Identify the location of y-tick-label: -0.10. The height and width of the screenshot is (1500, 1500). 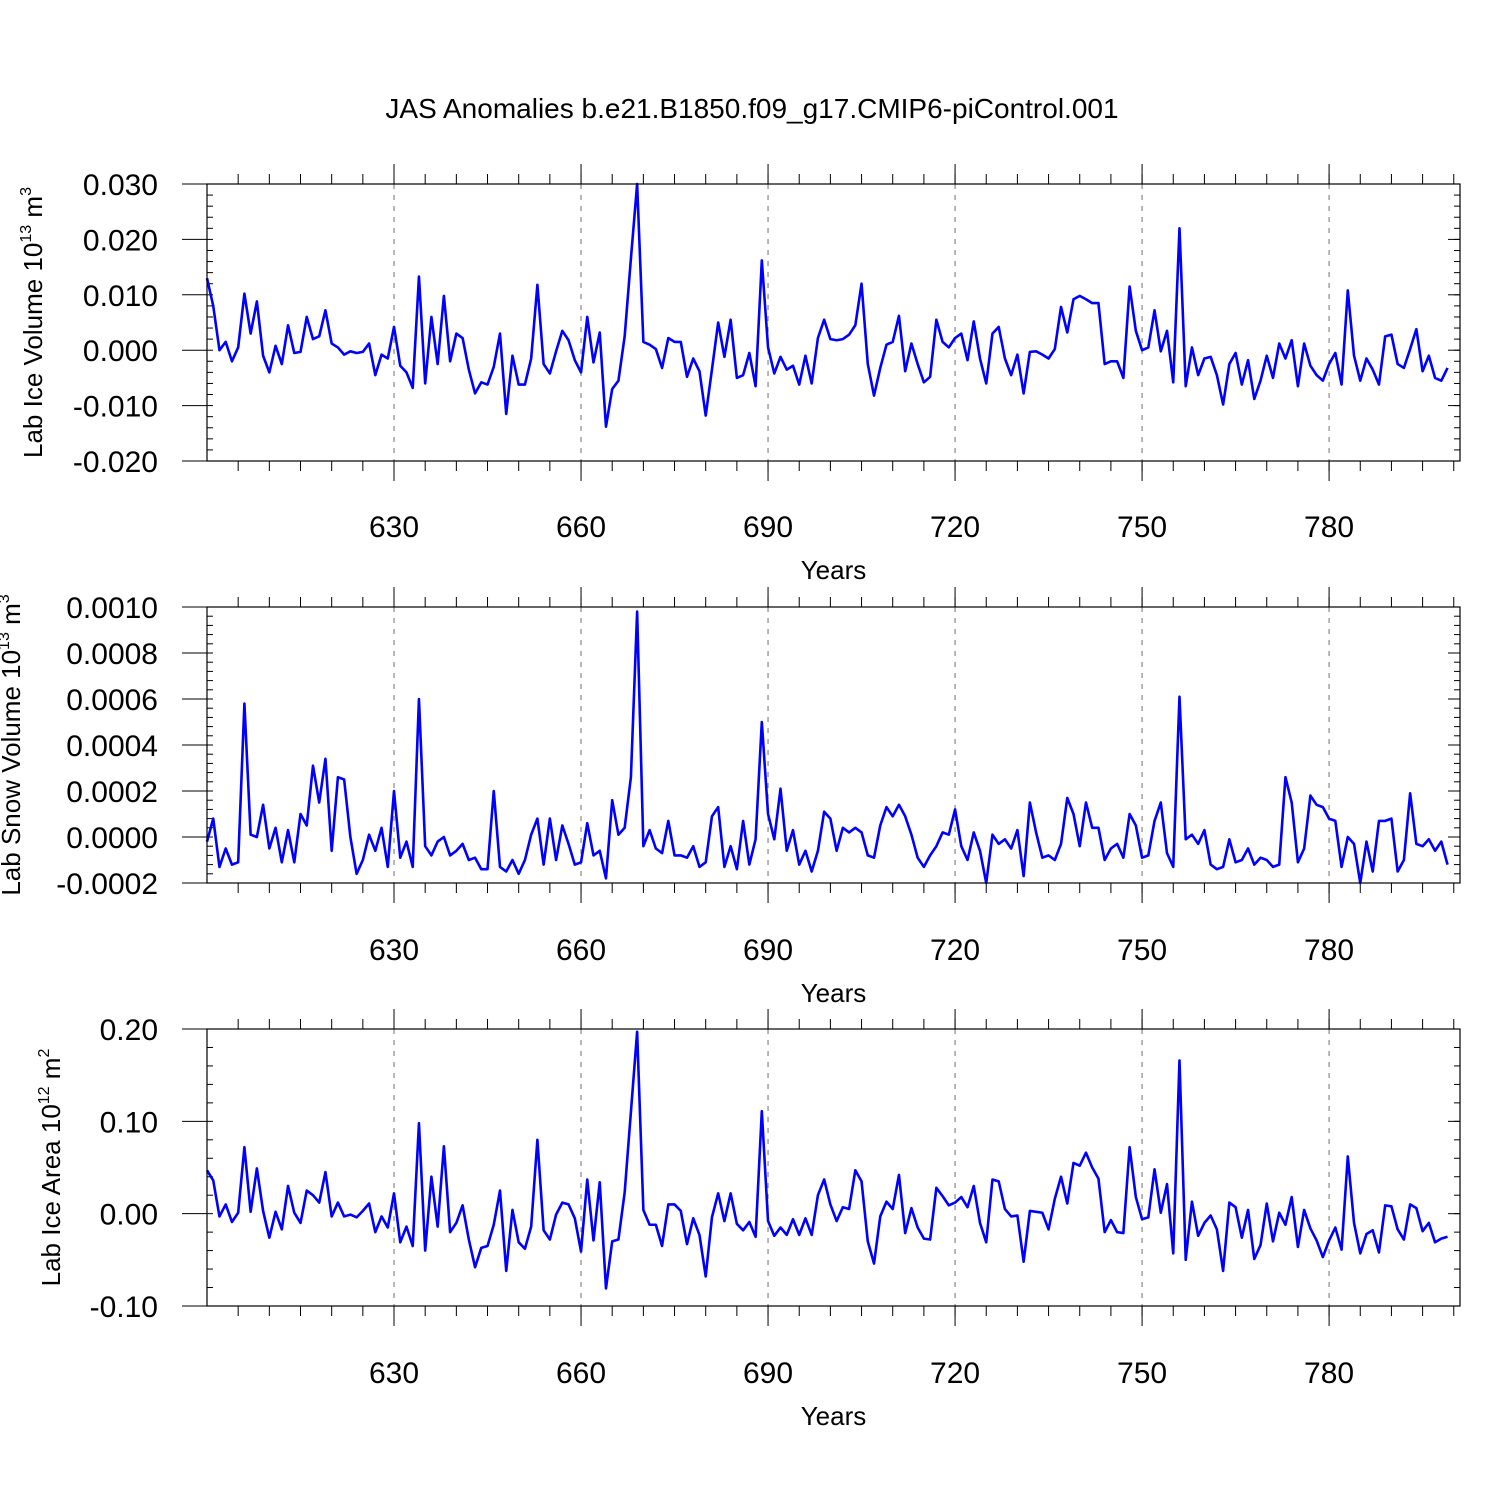
(124, 1307).